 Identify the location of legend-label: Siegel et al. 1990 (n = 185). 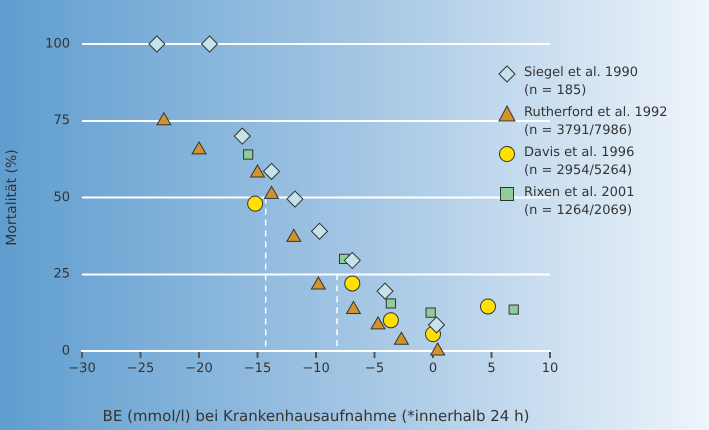
(581, 82).